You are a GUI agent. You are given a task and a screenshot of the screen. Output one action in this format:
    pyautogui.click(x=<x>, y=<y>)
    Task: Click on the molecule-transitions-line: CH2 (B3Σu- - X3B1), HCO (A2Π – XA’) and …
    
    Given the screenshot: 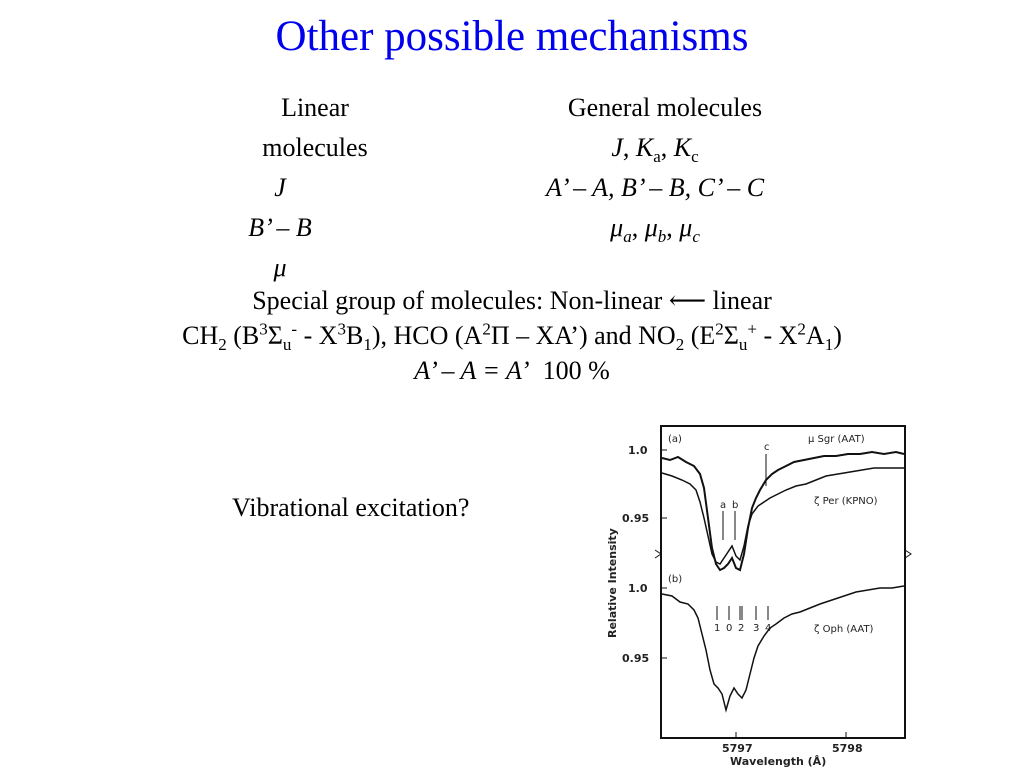 What is the action you would take?
    pyautogui.click(x=512, y=337)
    